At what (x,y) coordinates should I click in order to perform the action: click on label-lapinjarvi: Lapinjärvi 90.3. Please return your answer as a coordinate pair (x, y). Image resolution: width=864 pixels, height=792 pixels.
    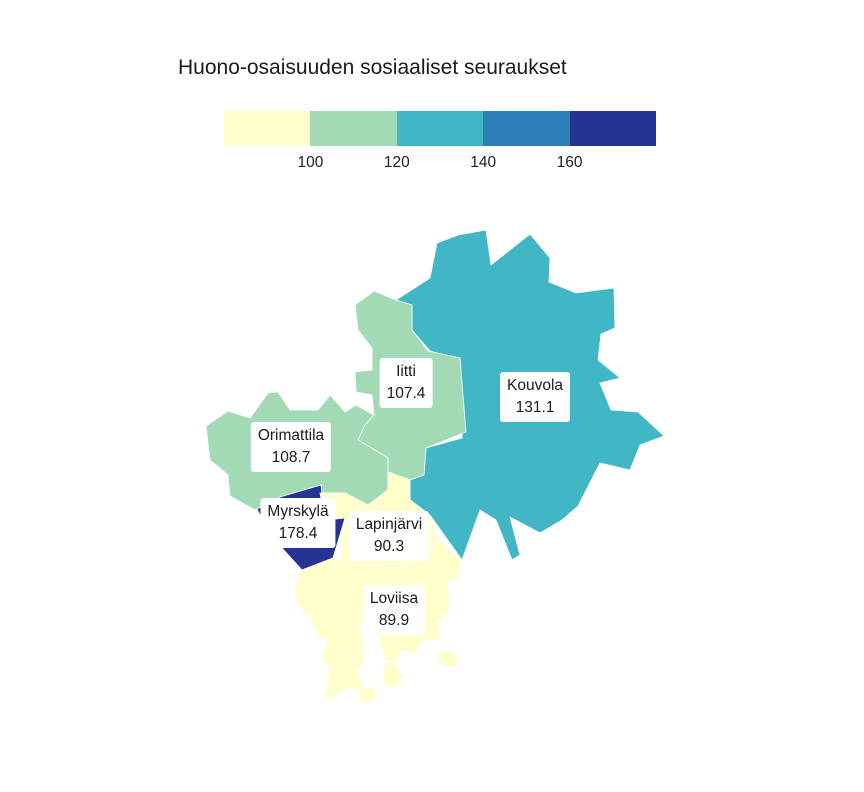
    Looking at the image, I should click on (389, 536).